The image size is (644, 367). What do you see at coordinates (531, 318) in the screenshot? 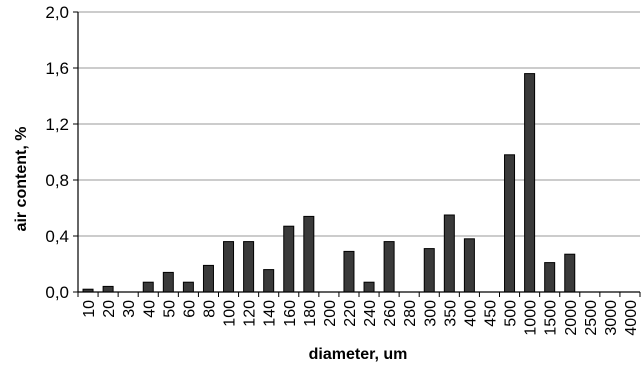
I see `x-tick-label: 1000` at bounding box center [531, 318].